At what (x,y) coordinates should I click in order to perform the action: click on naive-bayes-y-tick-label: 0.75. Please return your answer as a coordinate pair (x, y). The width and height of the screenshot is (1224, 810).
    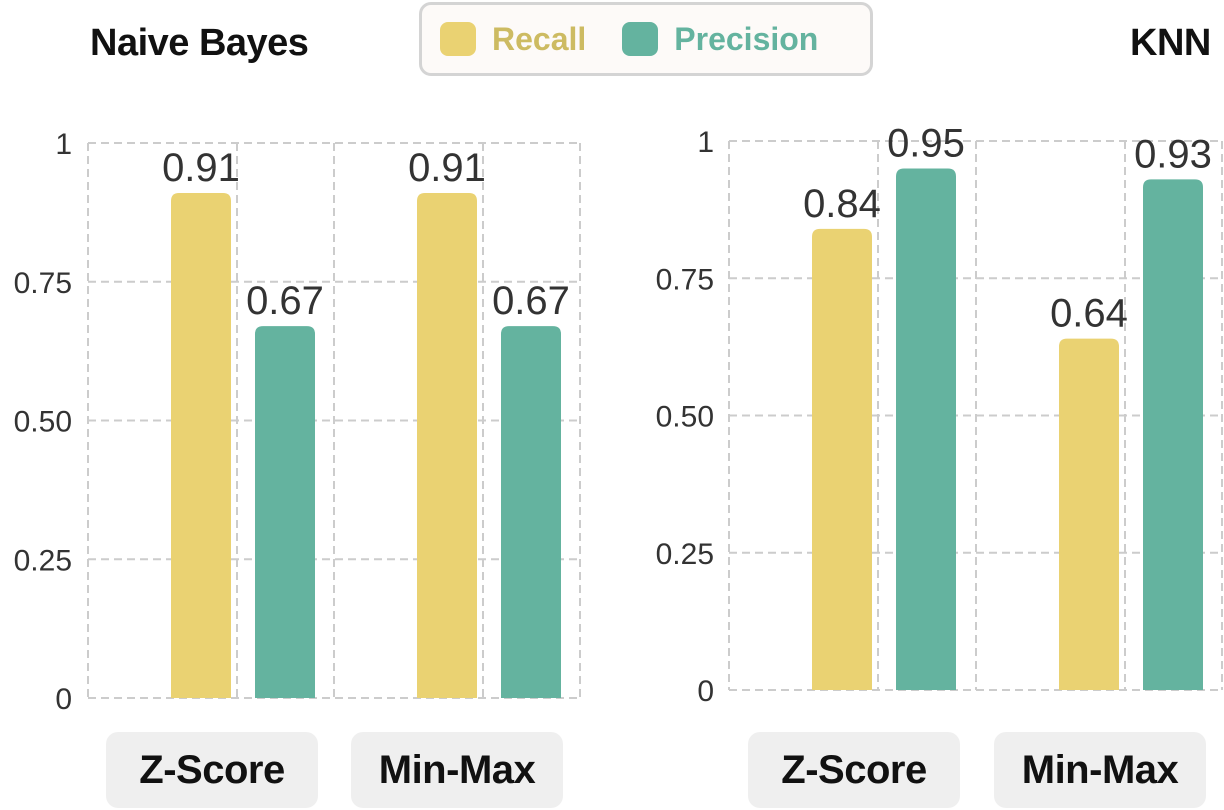
    Looking at the image, I should click on (43, 283).